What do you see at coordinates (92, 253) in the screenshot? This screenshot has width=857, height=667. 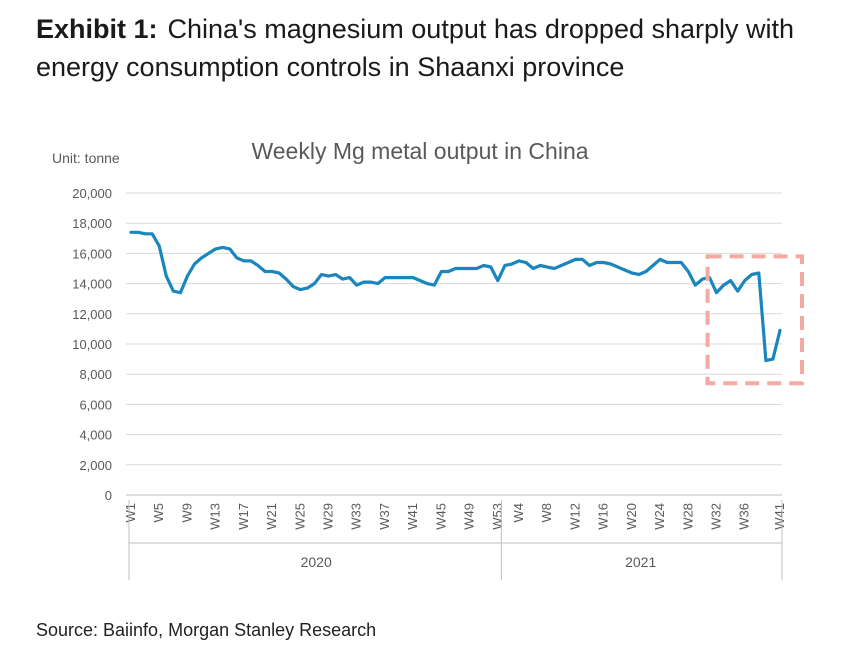 I see `y-tick-label: 16,000` at bounding box center [92, 253].